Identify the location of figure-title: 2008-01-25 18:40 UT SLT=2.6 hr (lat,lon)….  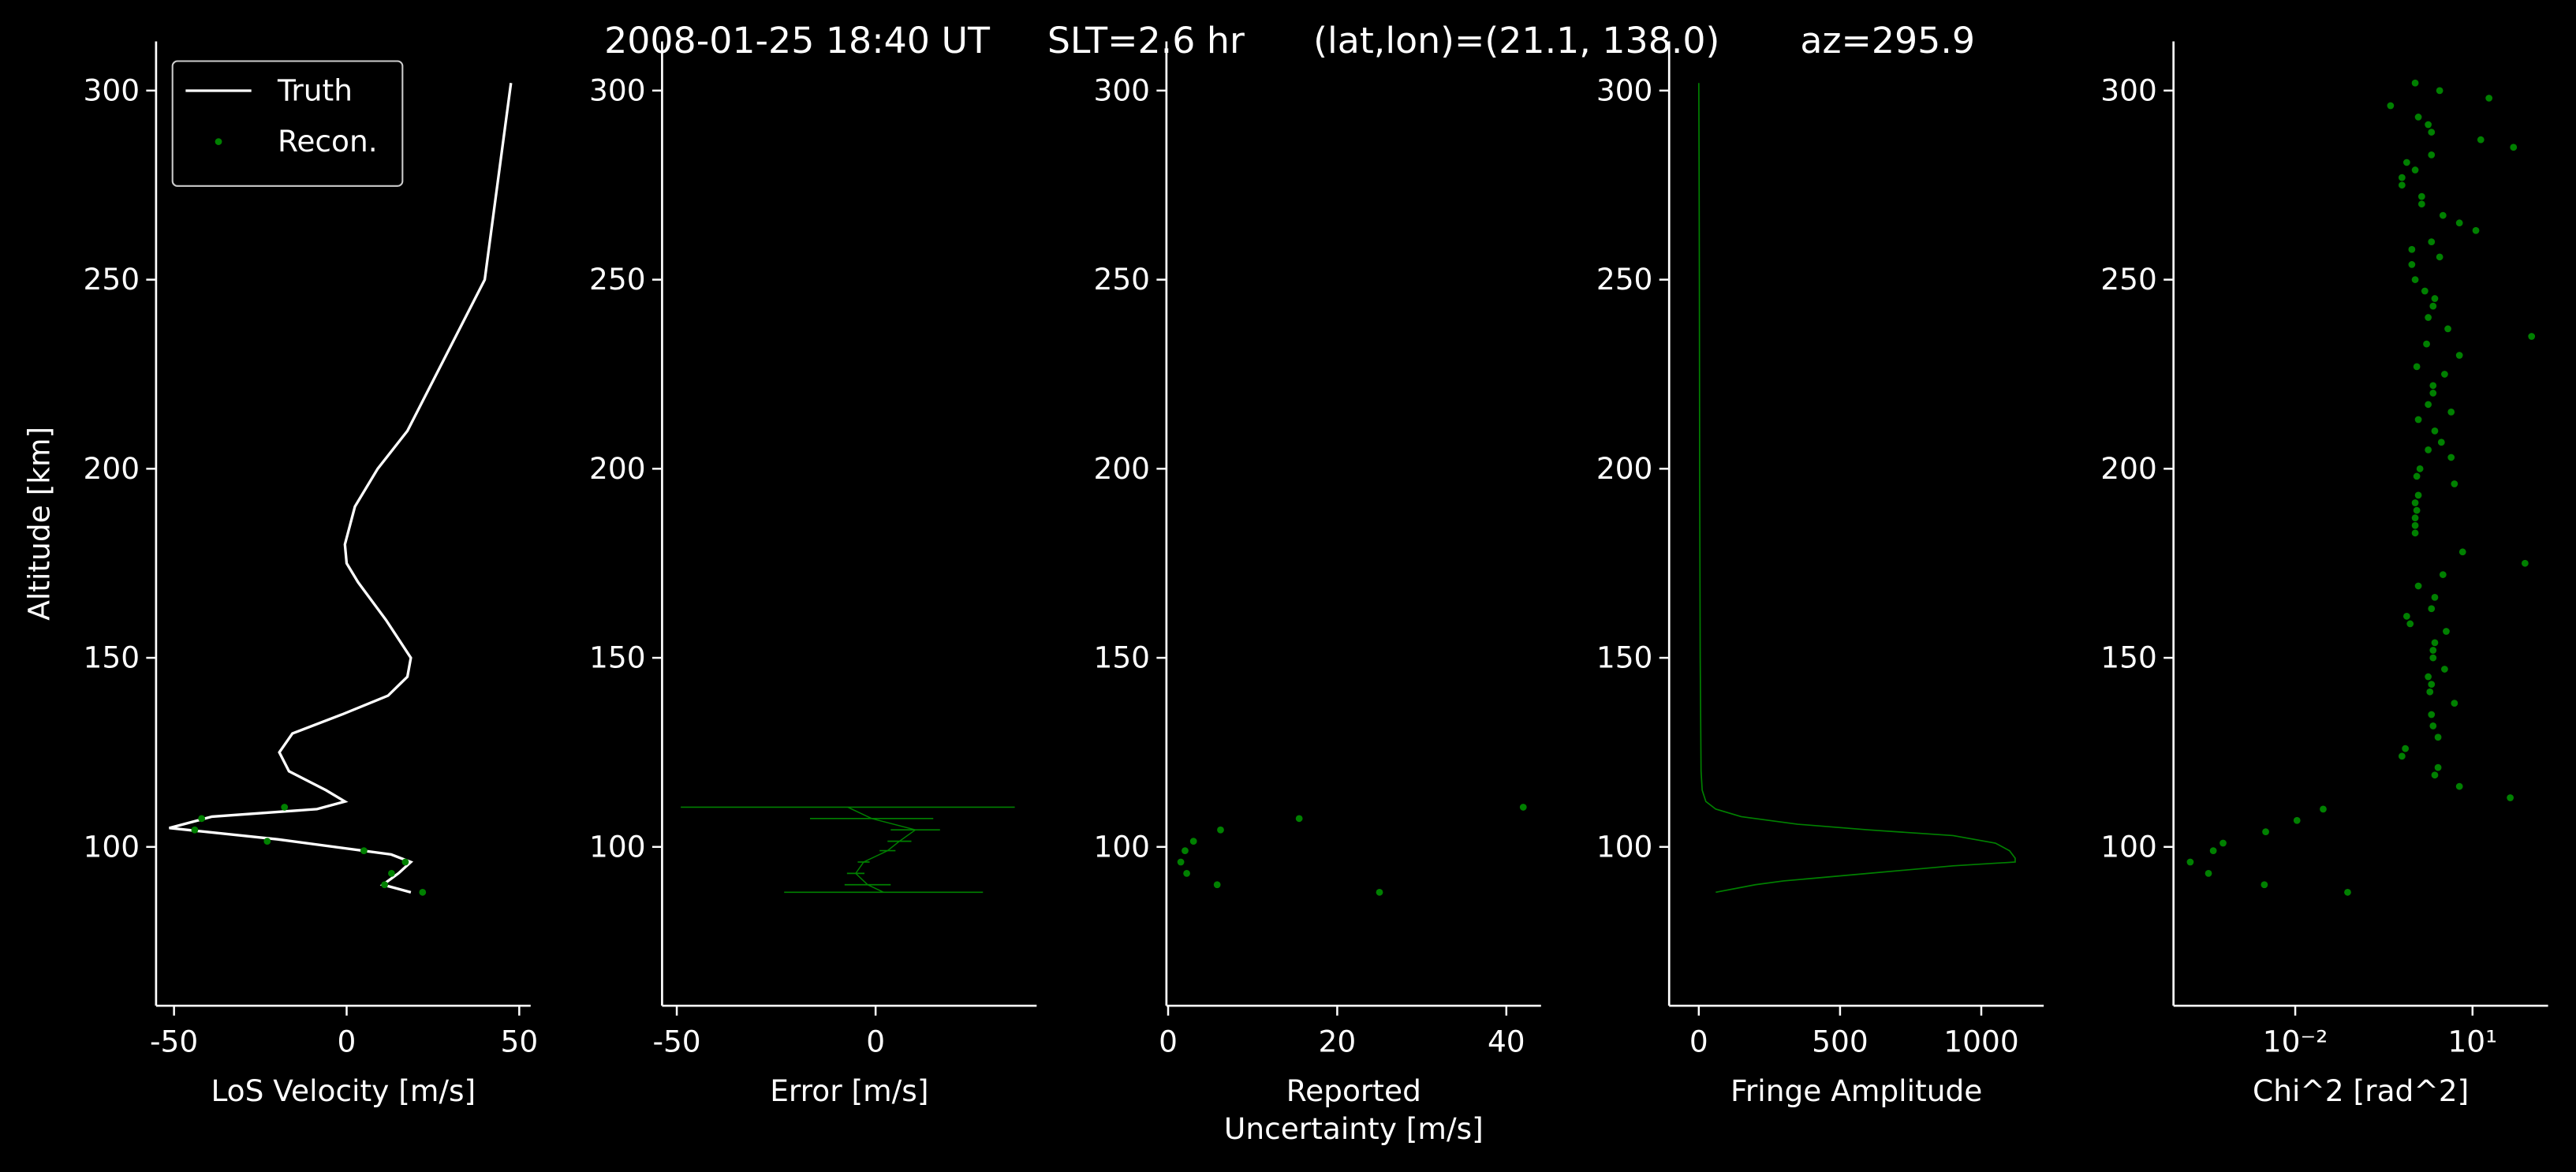
(1289, 41).